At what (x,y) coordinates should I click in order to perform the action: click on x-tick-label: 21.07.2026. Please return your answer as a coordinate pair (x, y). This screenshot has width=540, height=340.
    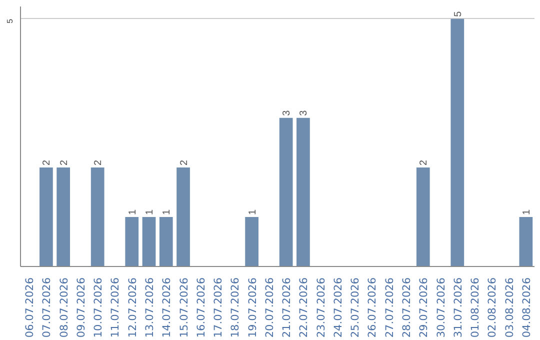
    Looking at the image, I should click on (287, 307).